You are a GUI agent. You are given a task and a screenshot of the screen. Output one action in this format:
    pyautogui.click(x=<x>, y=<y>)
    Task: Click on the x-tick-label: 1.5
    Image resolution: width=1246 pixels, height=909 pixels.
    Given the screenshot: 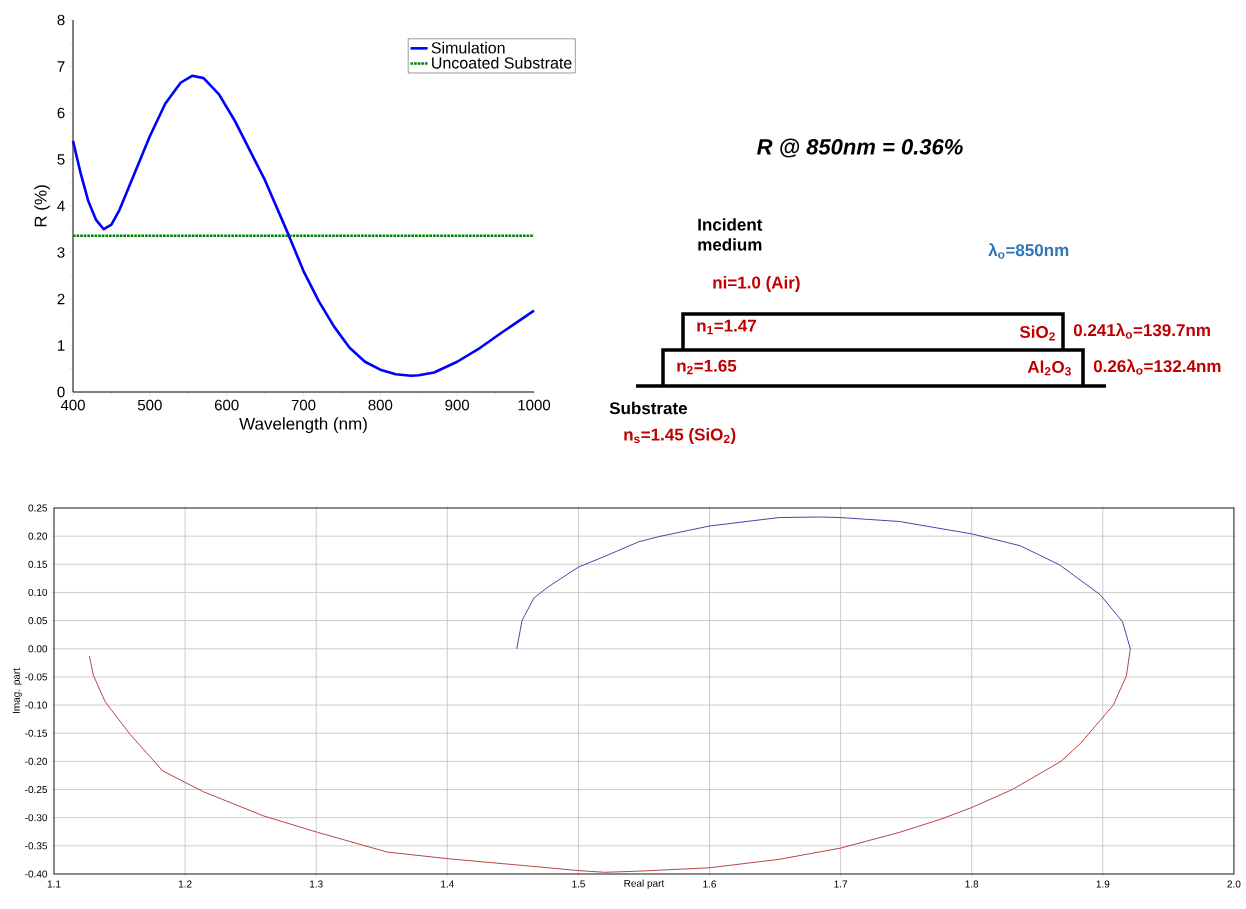 What is the action you would take?
    pyautogui.click(x=578, y=884)
    